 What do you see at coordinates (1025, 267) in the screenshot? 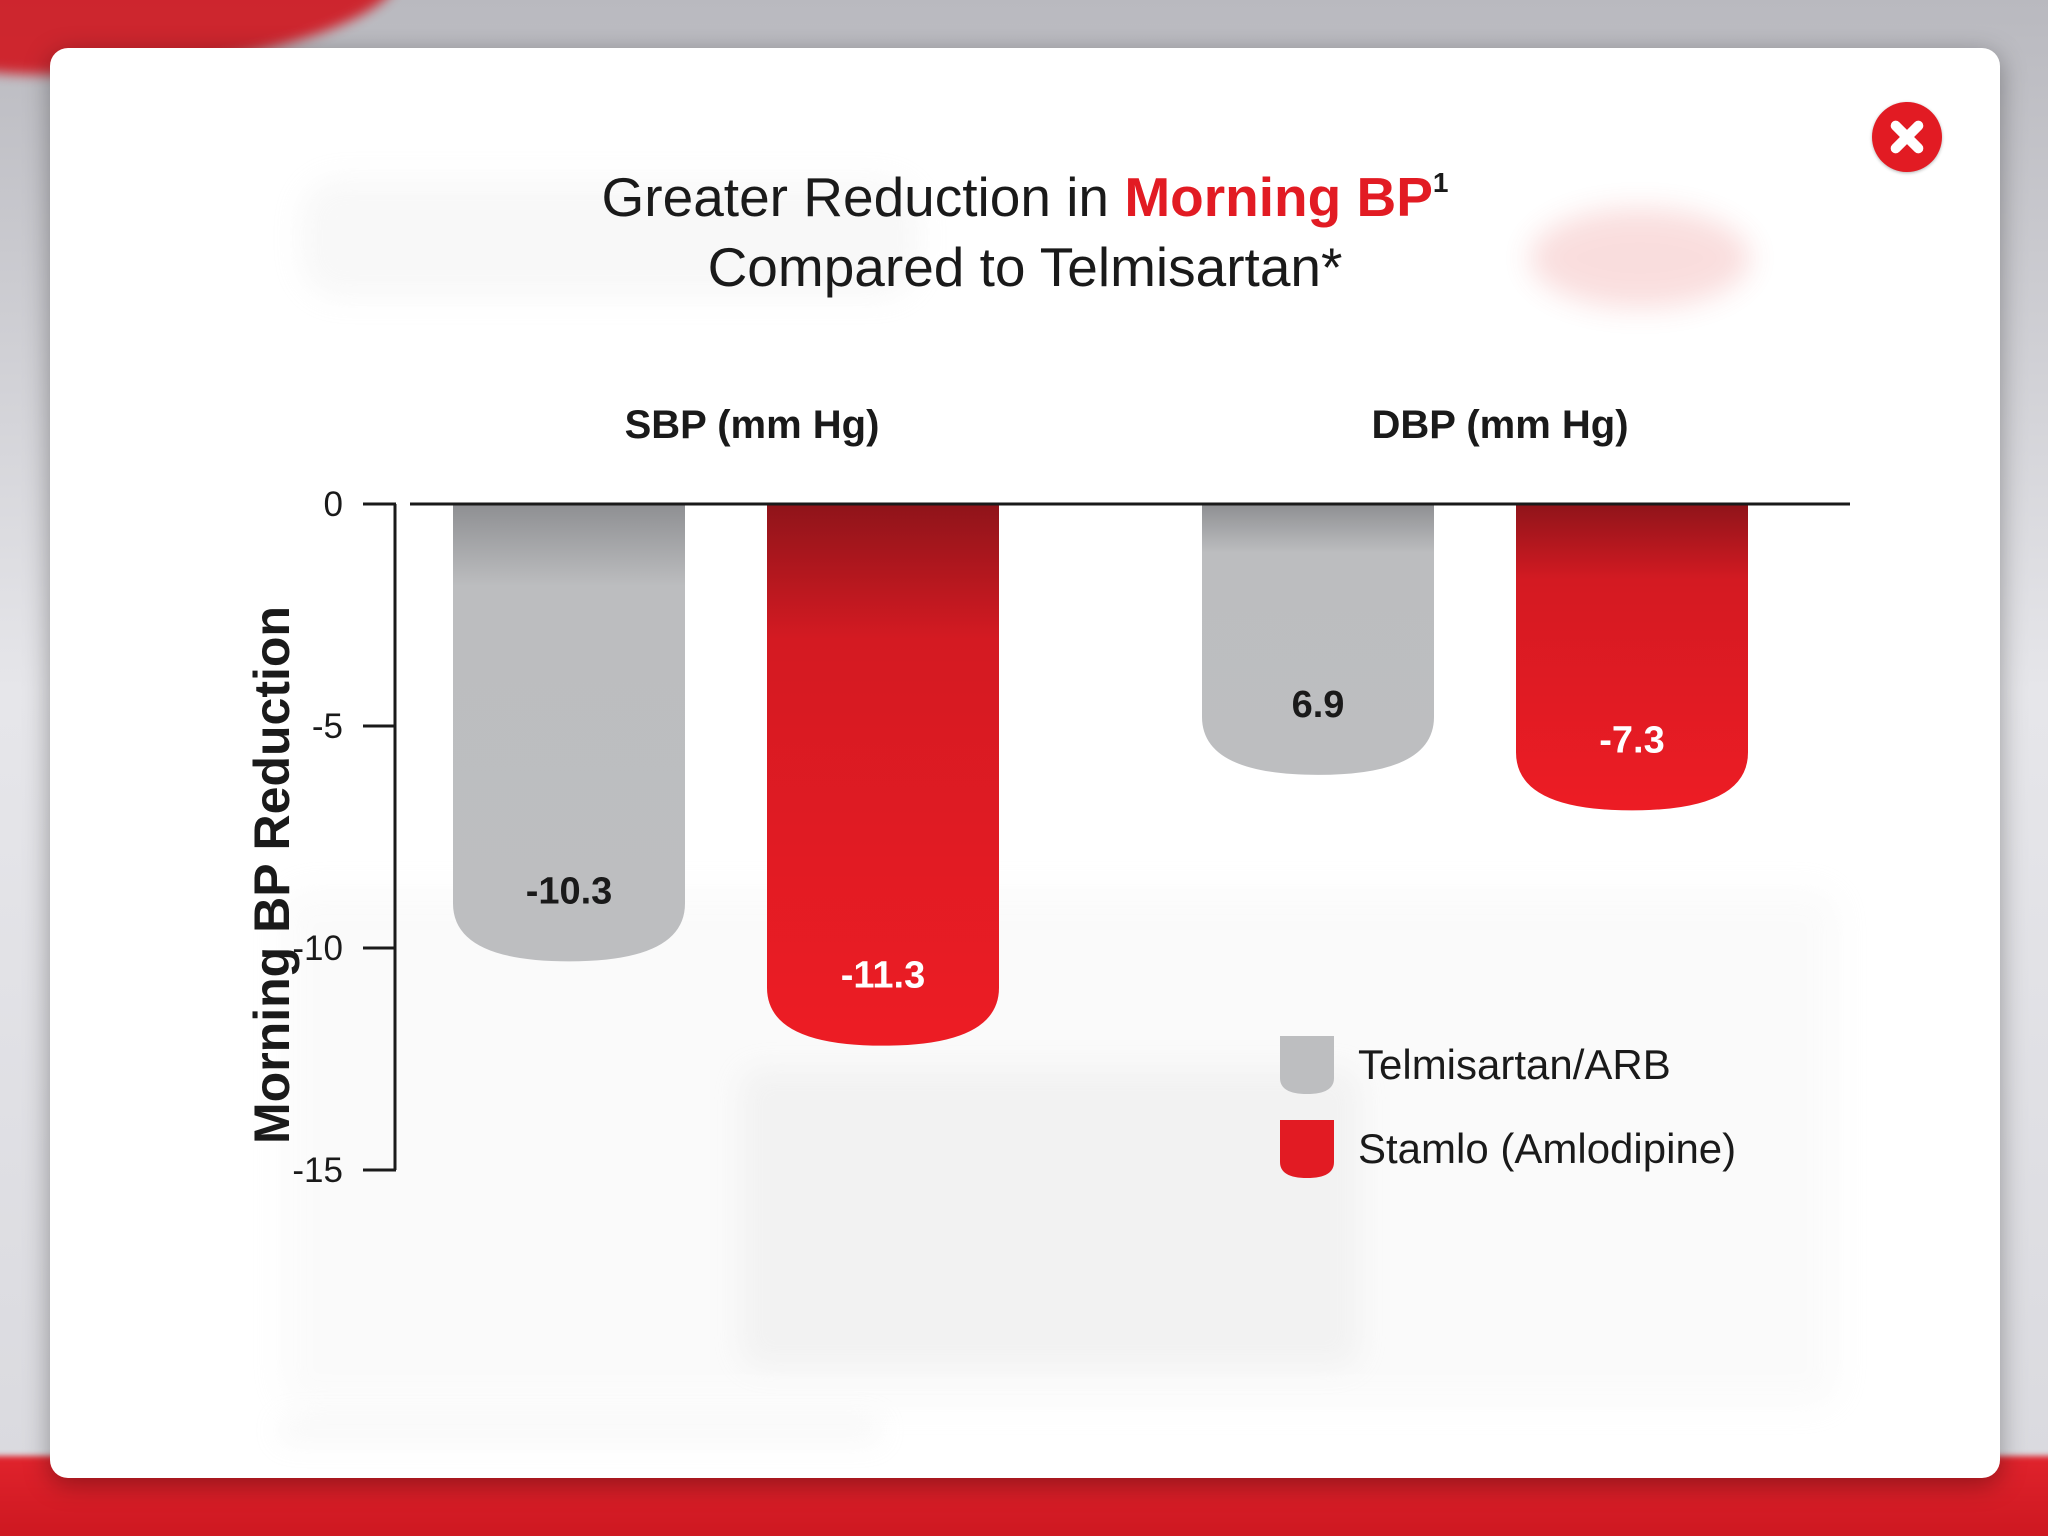
I see `title-line-2: Compared to Telmisartan*` at bounding box center [1025, 267].